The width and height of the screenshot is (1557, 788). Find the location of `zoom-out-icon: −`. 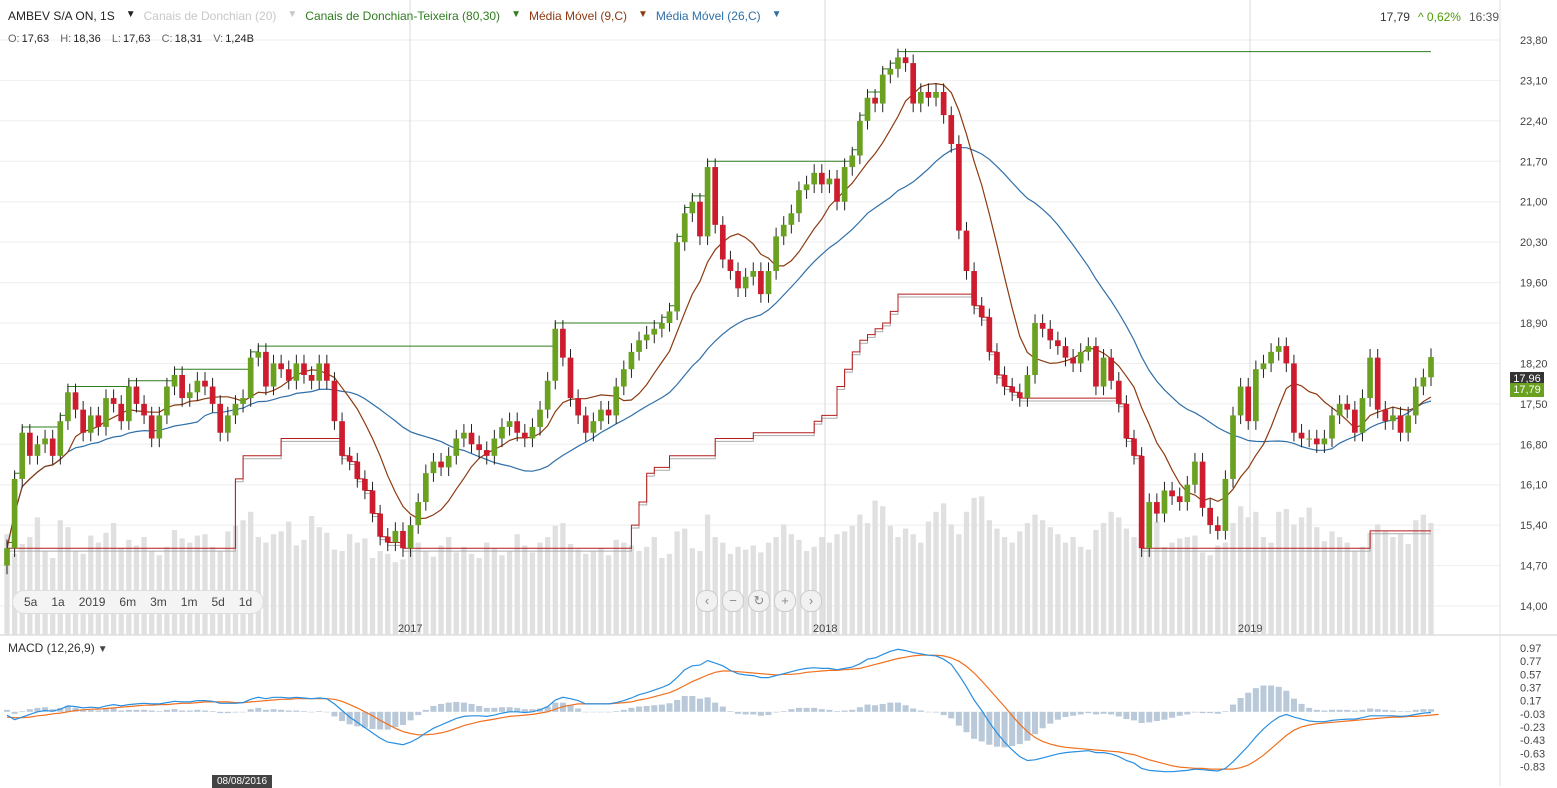

zoom-out-icon: − is located at coordinates (733, 601).